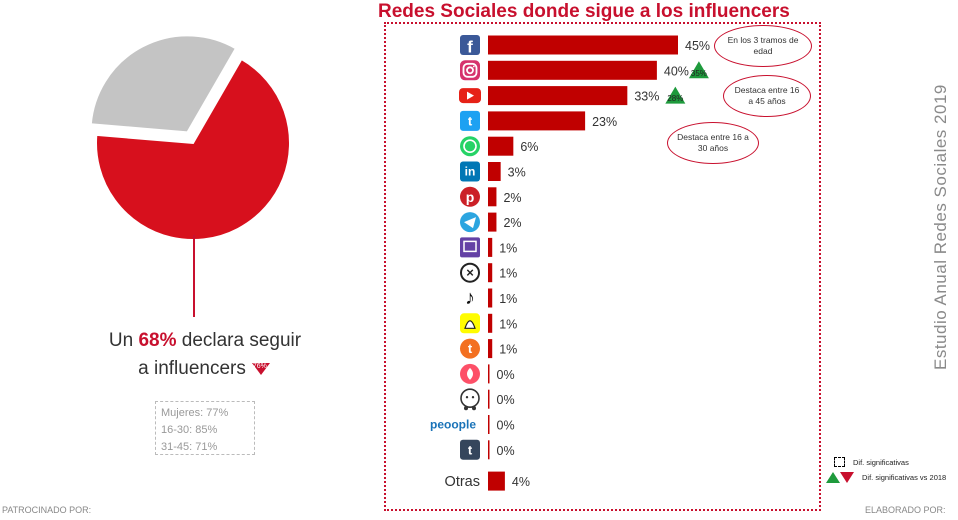 This screenshot has height=520, width=958. What do you see at coordinates (470, 247) in the screenshot?
I see `twitch-icon` at bounding box center [470, 247].